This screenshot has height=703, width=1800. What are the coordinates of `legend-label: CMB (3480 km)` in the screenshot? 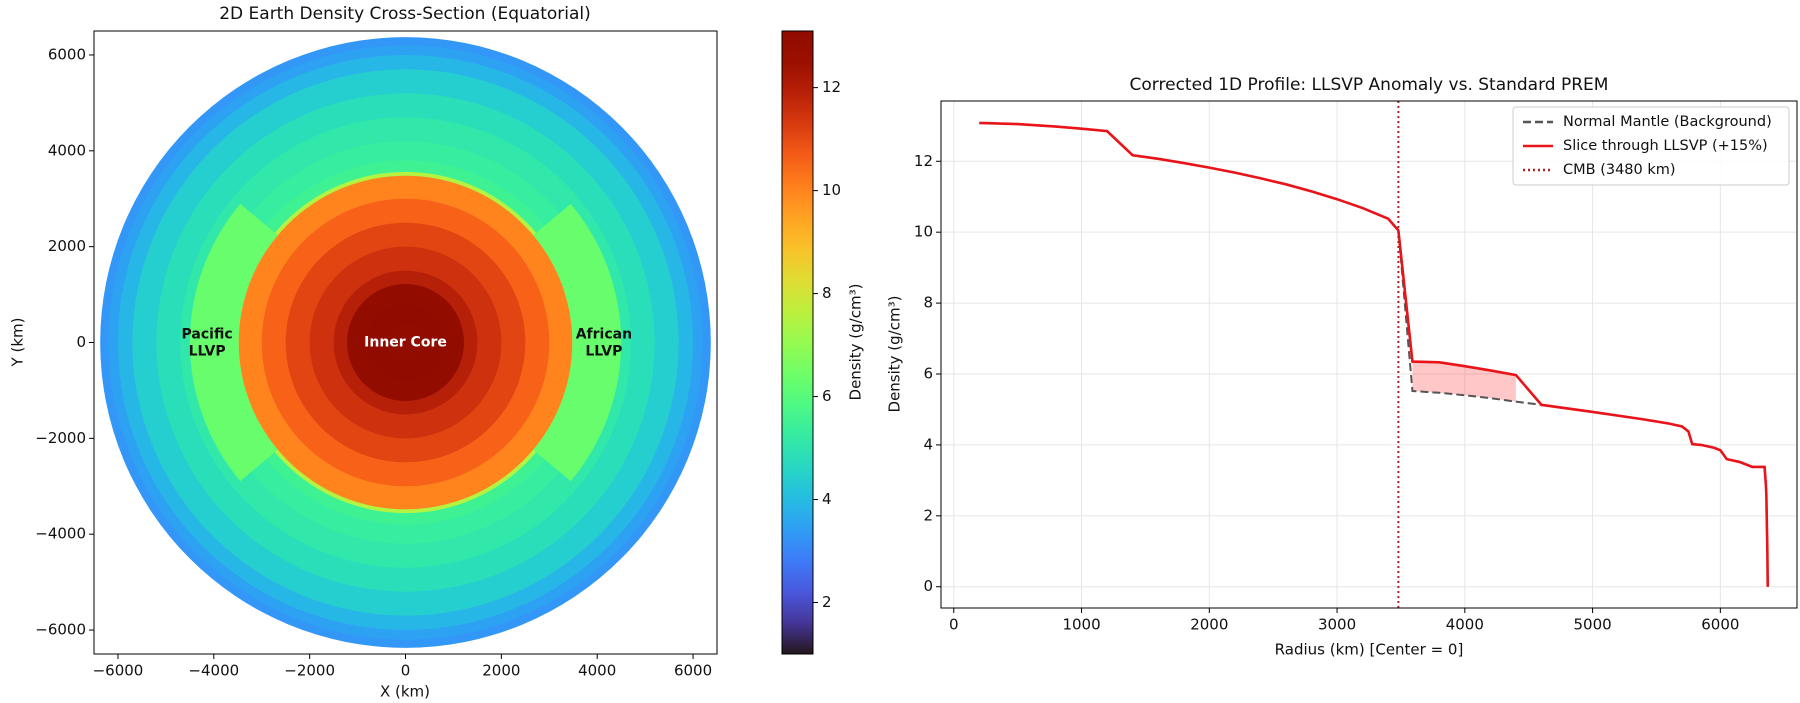 It's located at (1619, 170).